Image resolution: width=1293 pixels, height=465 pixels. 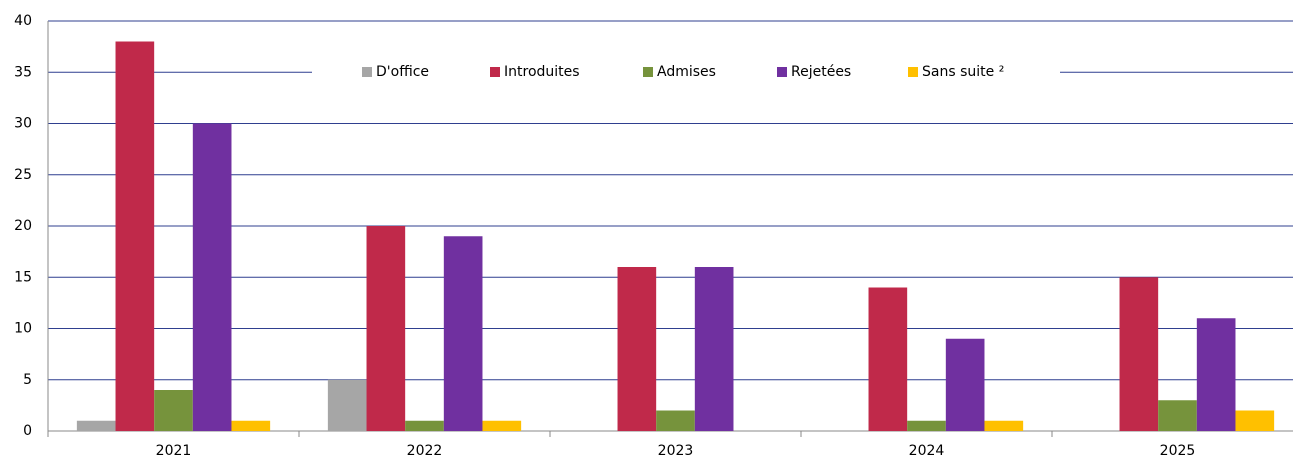 I want to click on y-tick-label: 40, so click(x=23, y=21).